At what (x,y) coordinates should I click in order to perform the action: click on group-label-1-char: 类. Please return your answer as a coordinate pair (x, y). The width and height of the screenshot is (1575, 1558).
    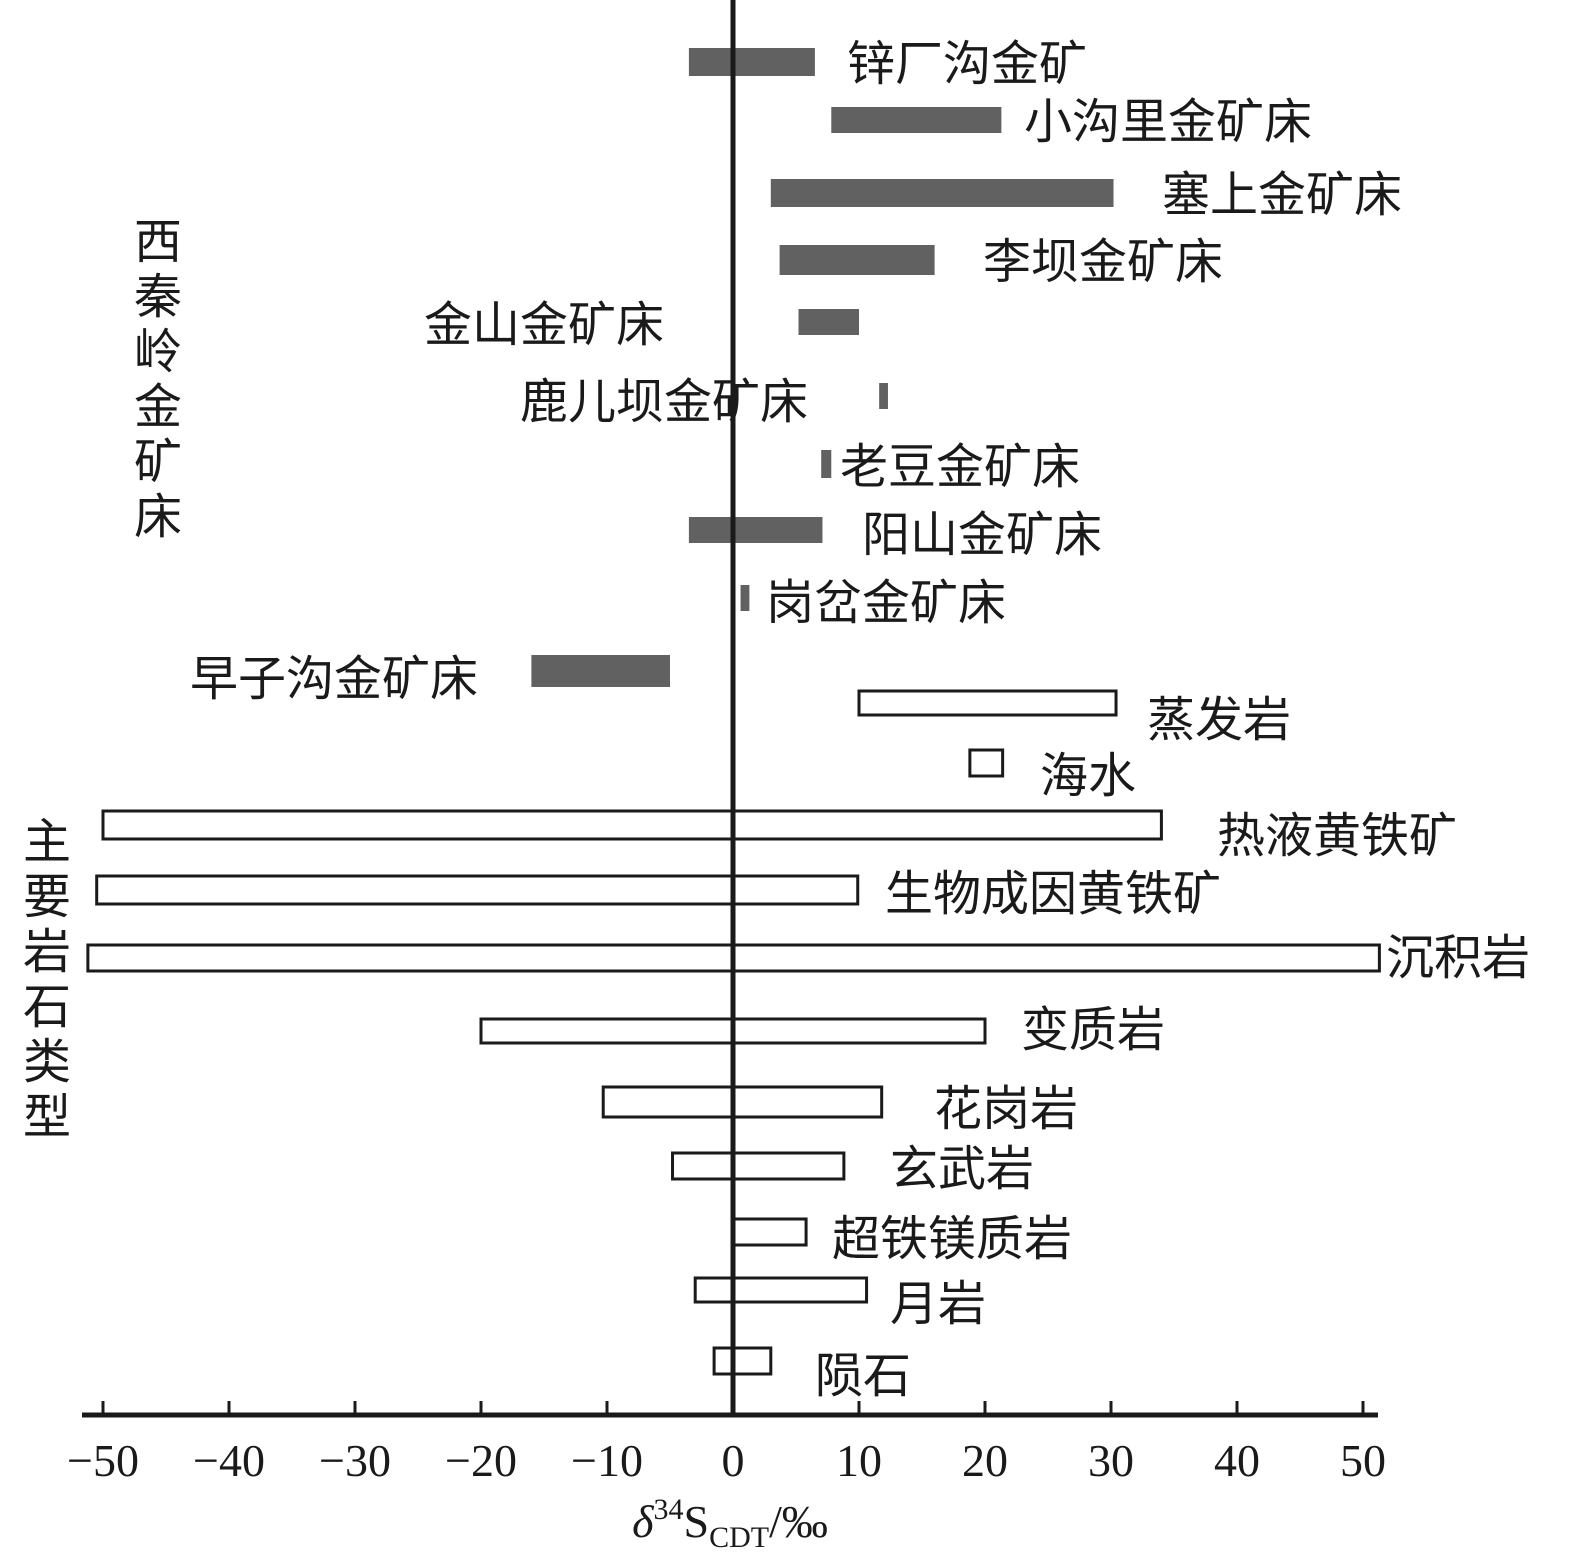
    Looking at the image, I should click on (47, 1062).